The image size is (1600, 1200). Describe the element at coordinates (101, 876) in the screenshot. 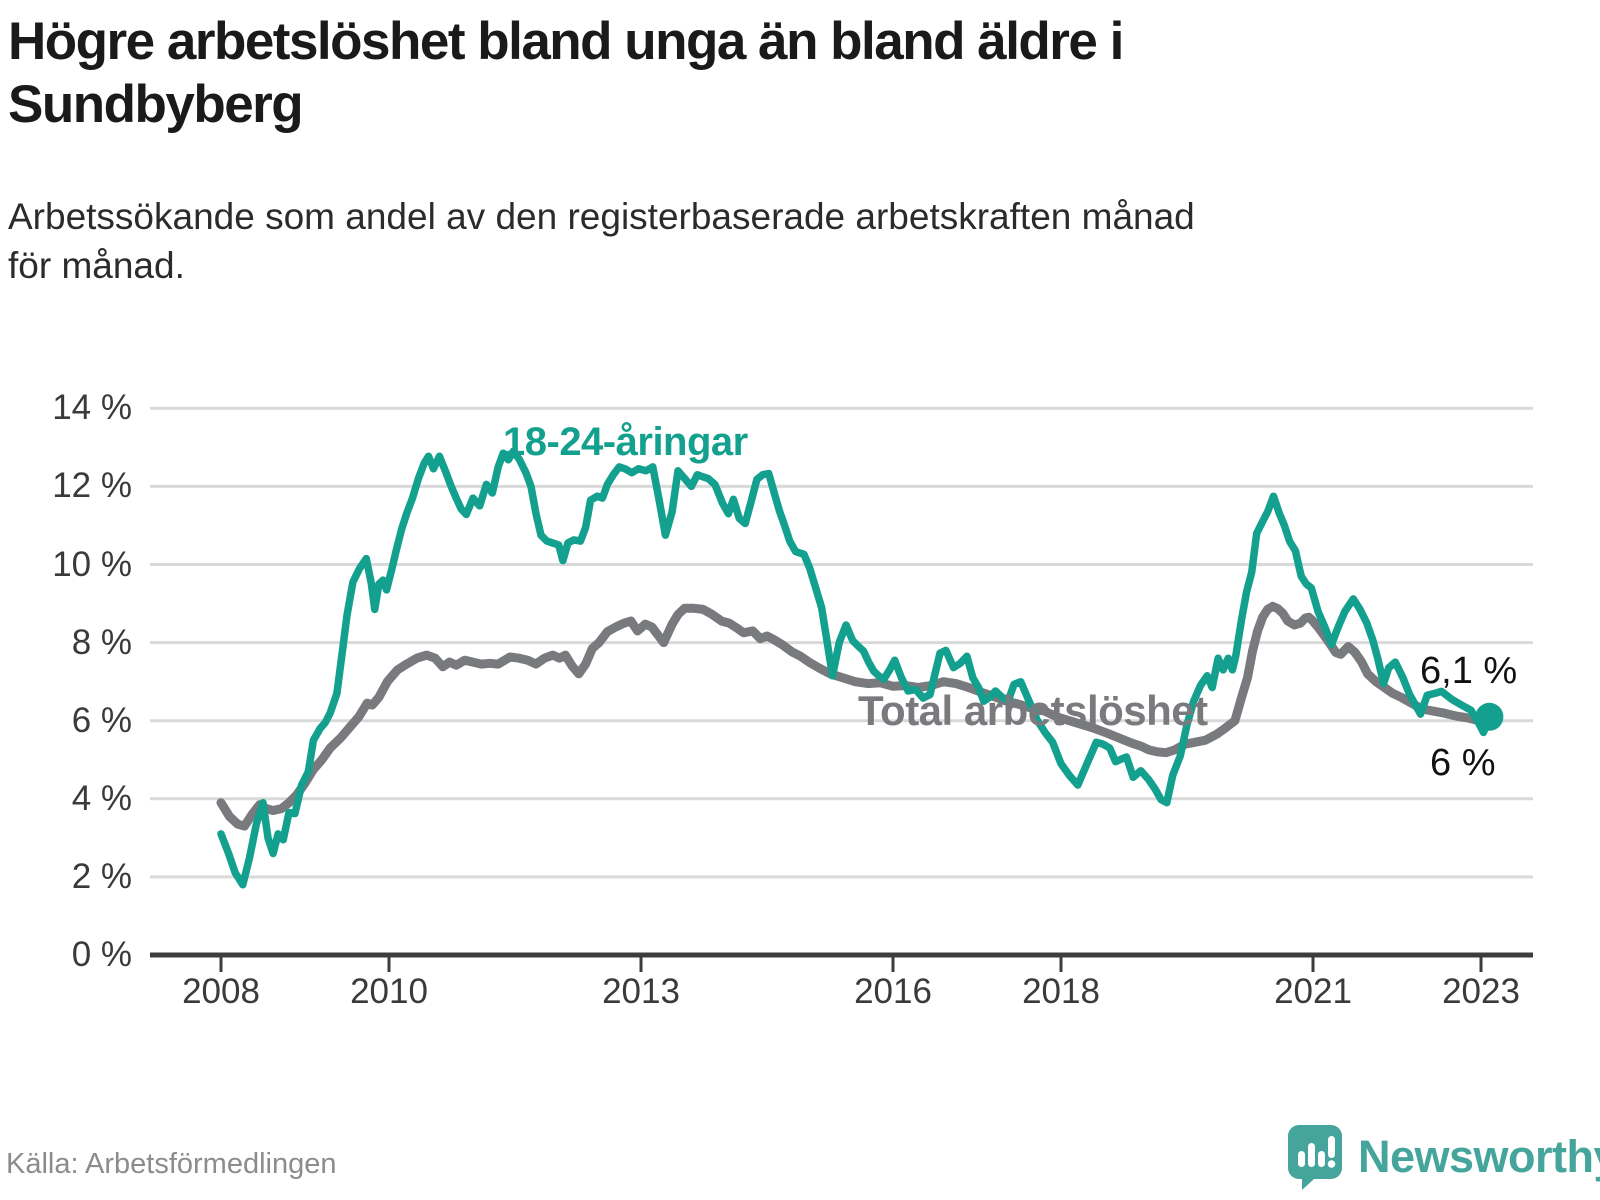

I see `y-axis-tick-label: 2 %` at that location.